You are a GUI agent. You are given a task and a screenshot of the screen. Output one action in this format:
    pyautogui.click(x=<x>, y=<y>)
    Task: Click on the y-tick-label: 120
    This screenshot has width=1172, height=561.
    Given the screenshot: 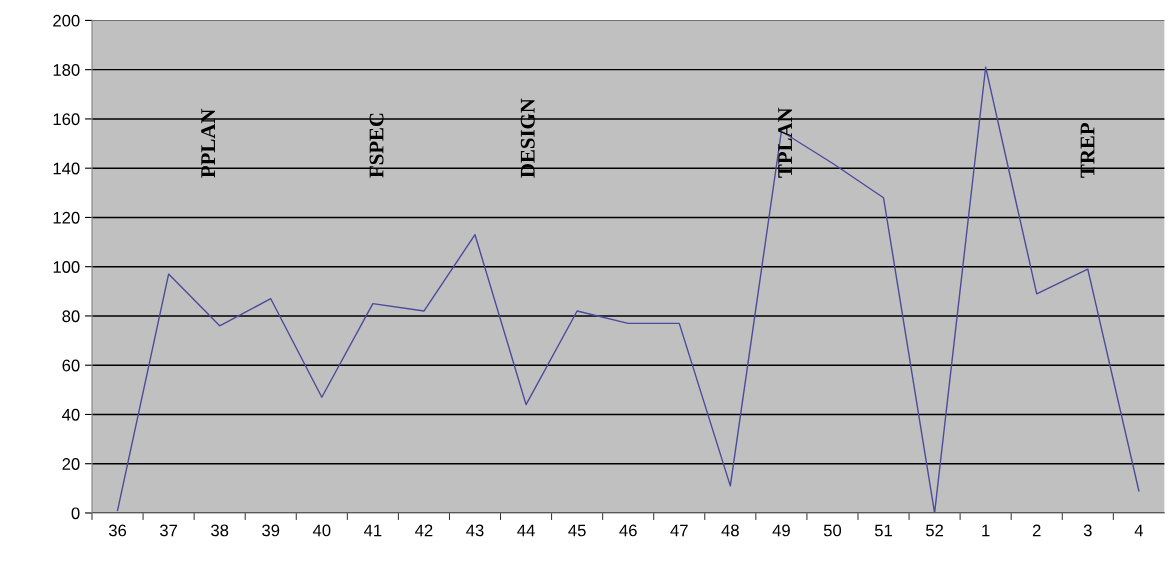 What is the action you would take?
    pyautogui.click(x=66, y=217)
    